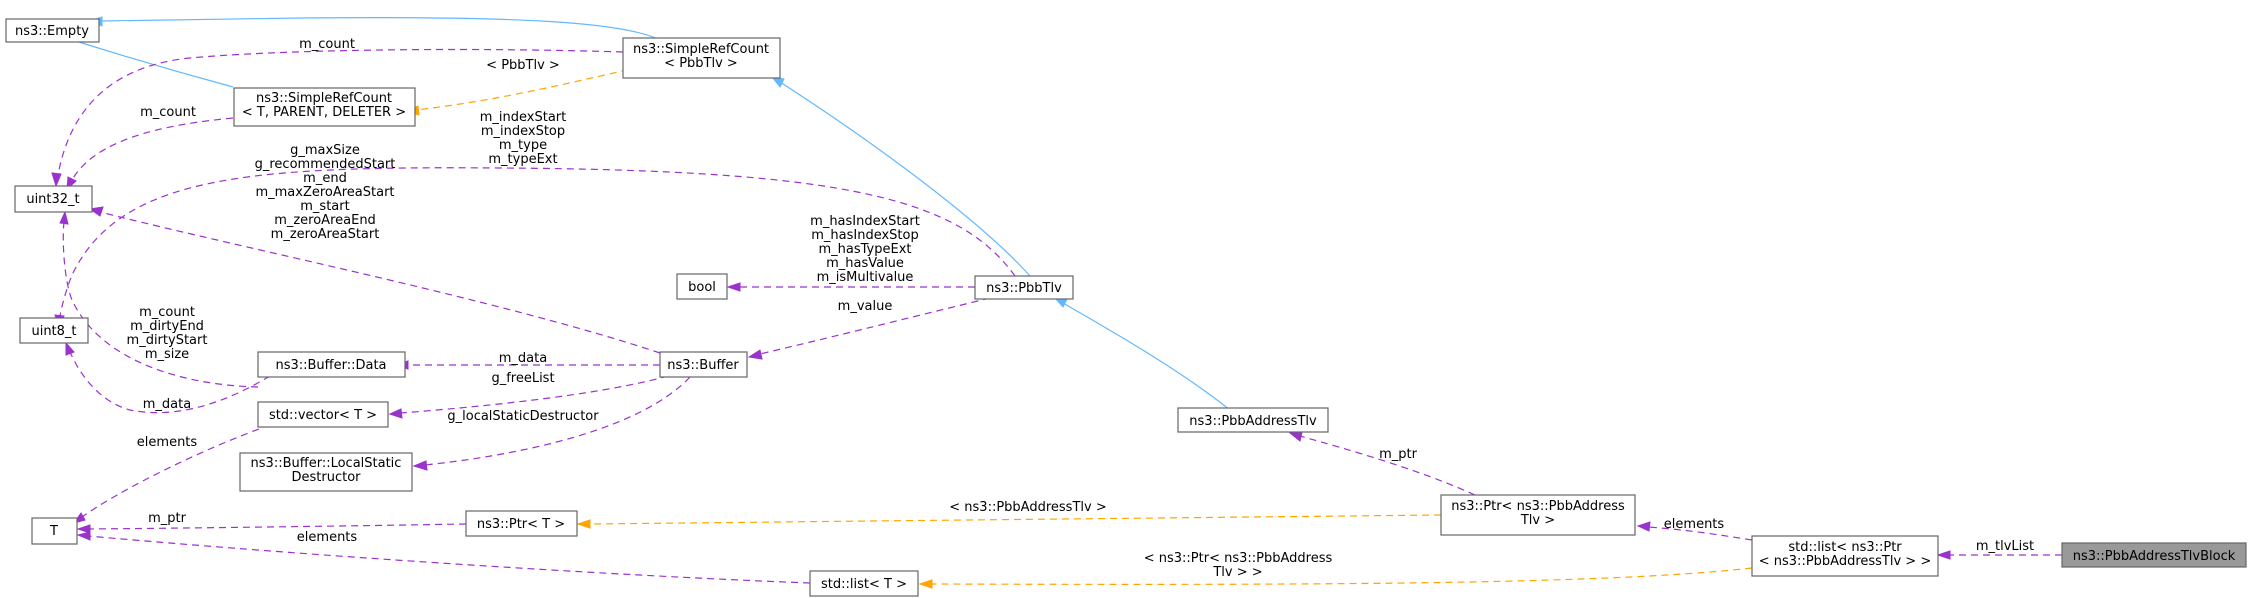 The width and height of the screenshot is (2251, 598). What do you see at coordinates (324, 98) in the screenshot?
I see `label-line: ns3::SimpleRefCount` at bounding box center [324, 98].